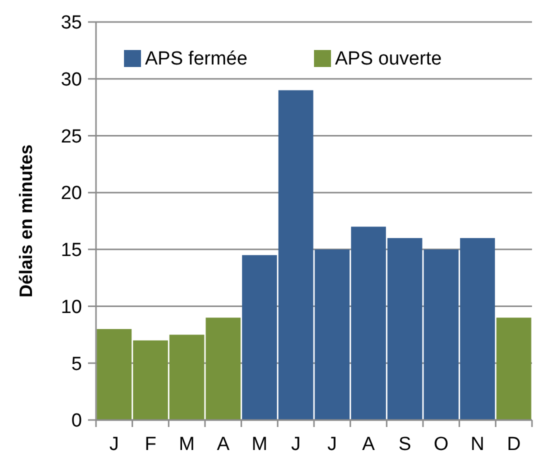  I want to click on y-tick-label: 20, so click(71, 193).